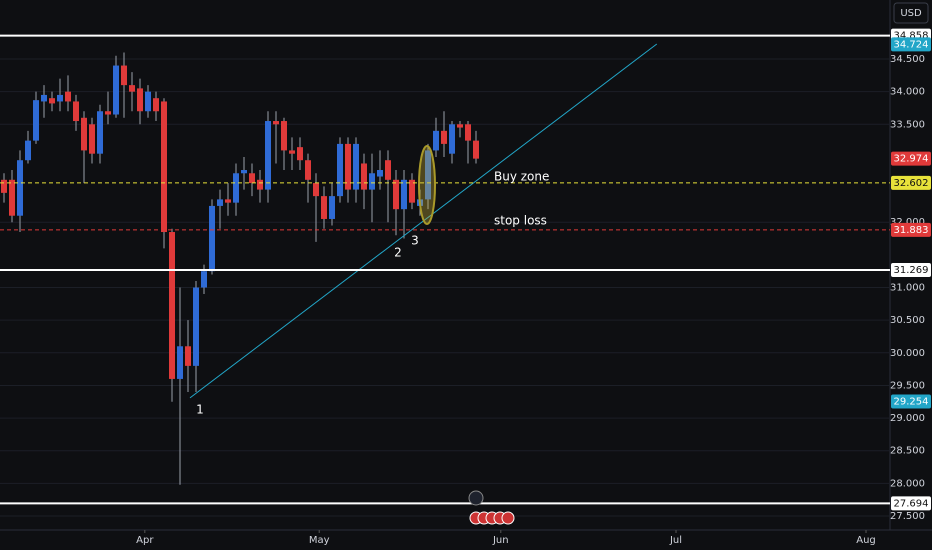  Describe the element at coordinates (907, 418) in the screenshot. I see `y-tick-label: 29.000` at that location.